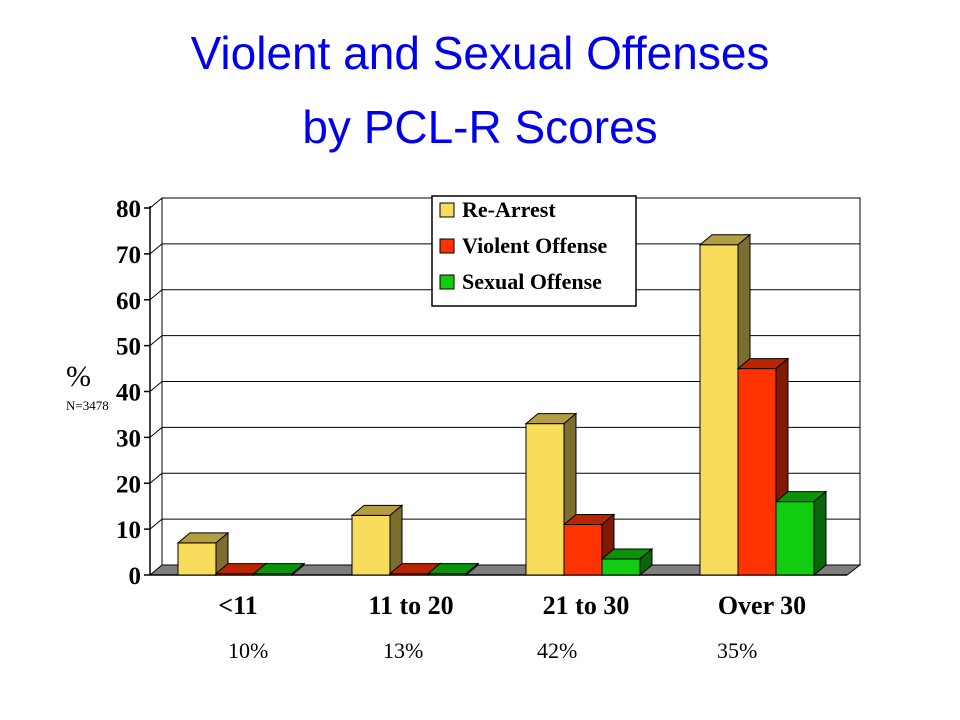 The width and height of the screenshot is (960, 720). I want to click on category-share-1: 13%, so click(403, 650).